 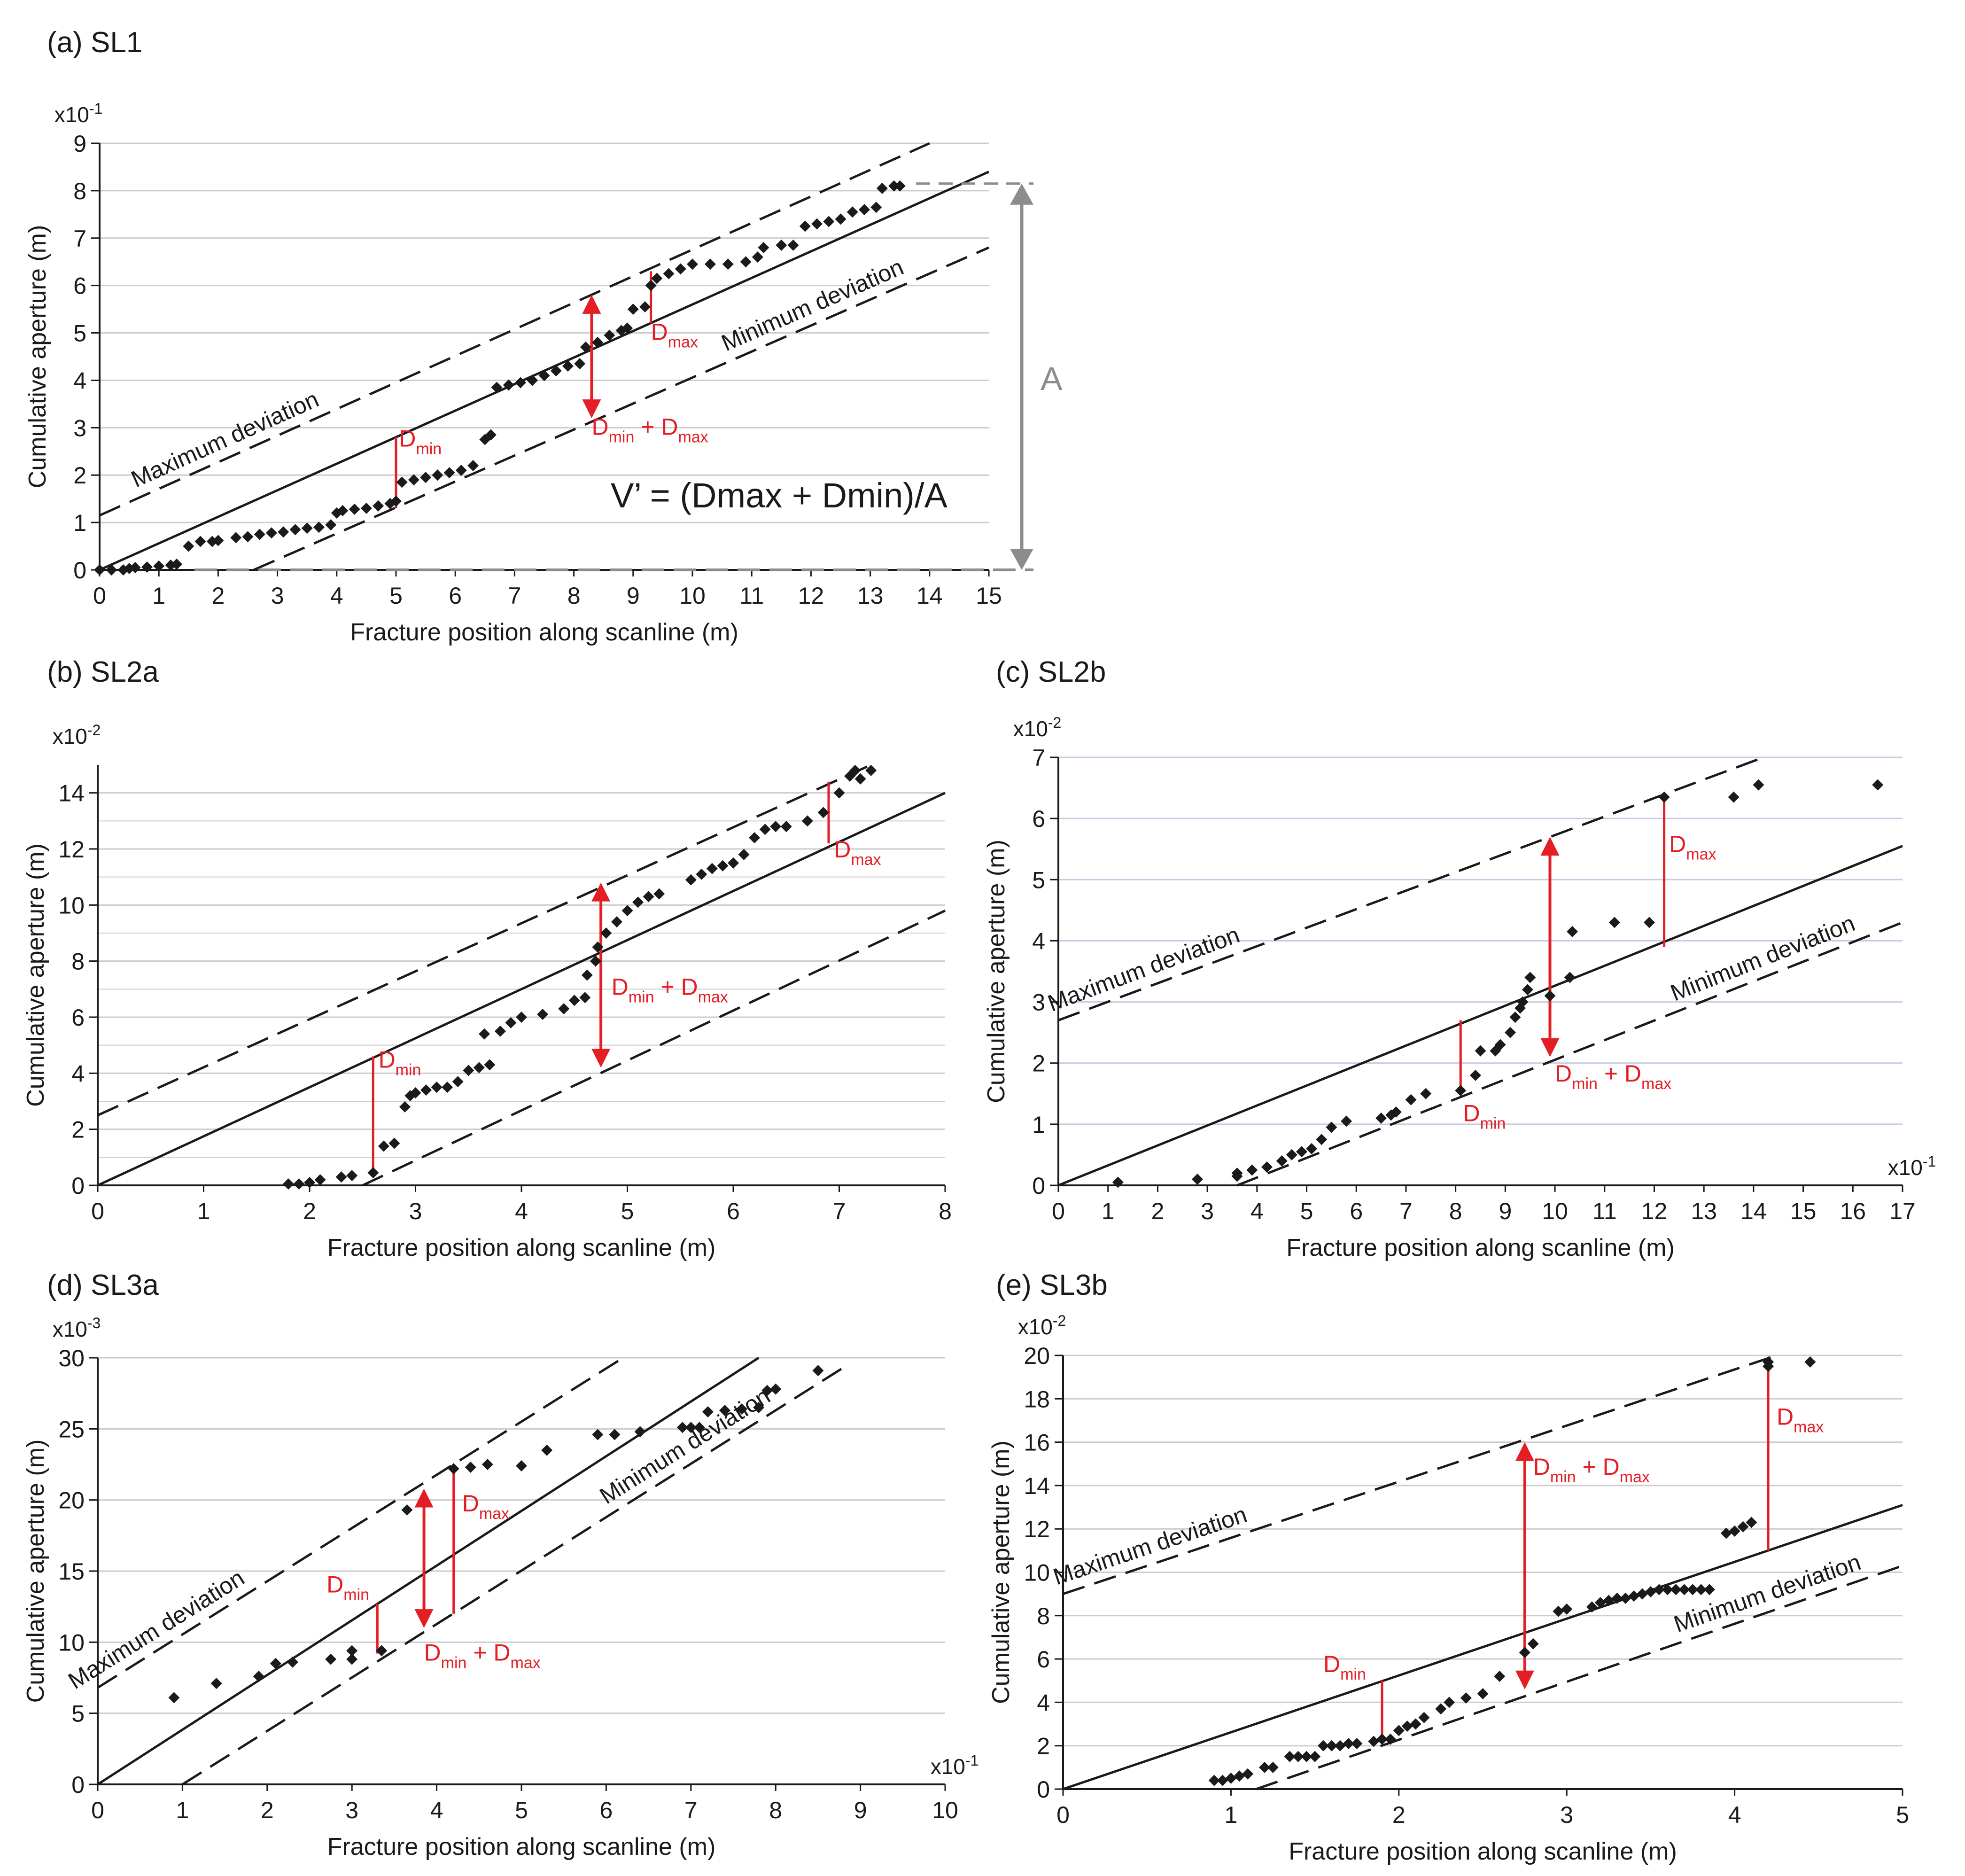 I want to click on bracket-label-plus: + D, so click(x=676, y=986).